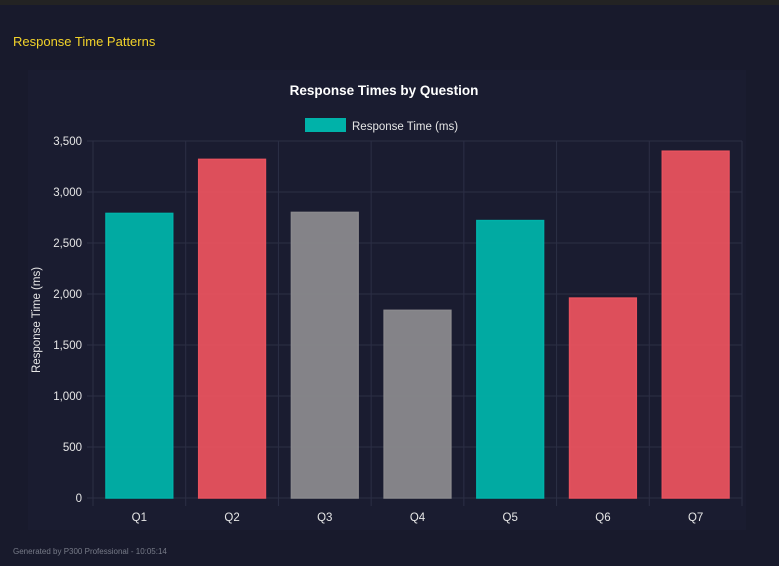 This screenshot has width=779, height=566. Describe the element at coordinates (67, 193) in the screenshot. I see `y-tick-label: 3,000` at that location.